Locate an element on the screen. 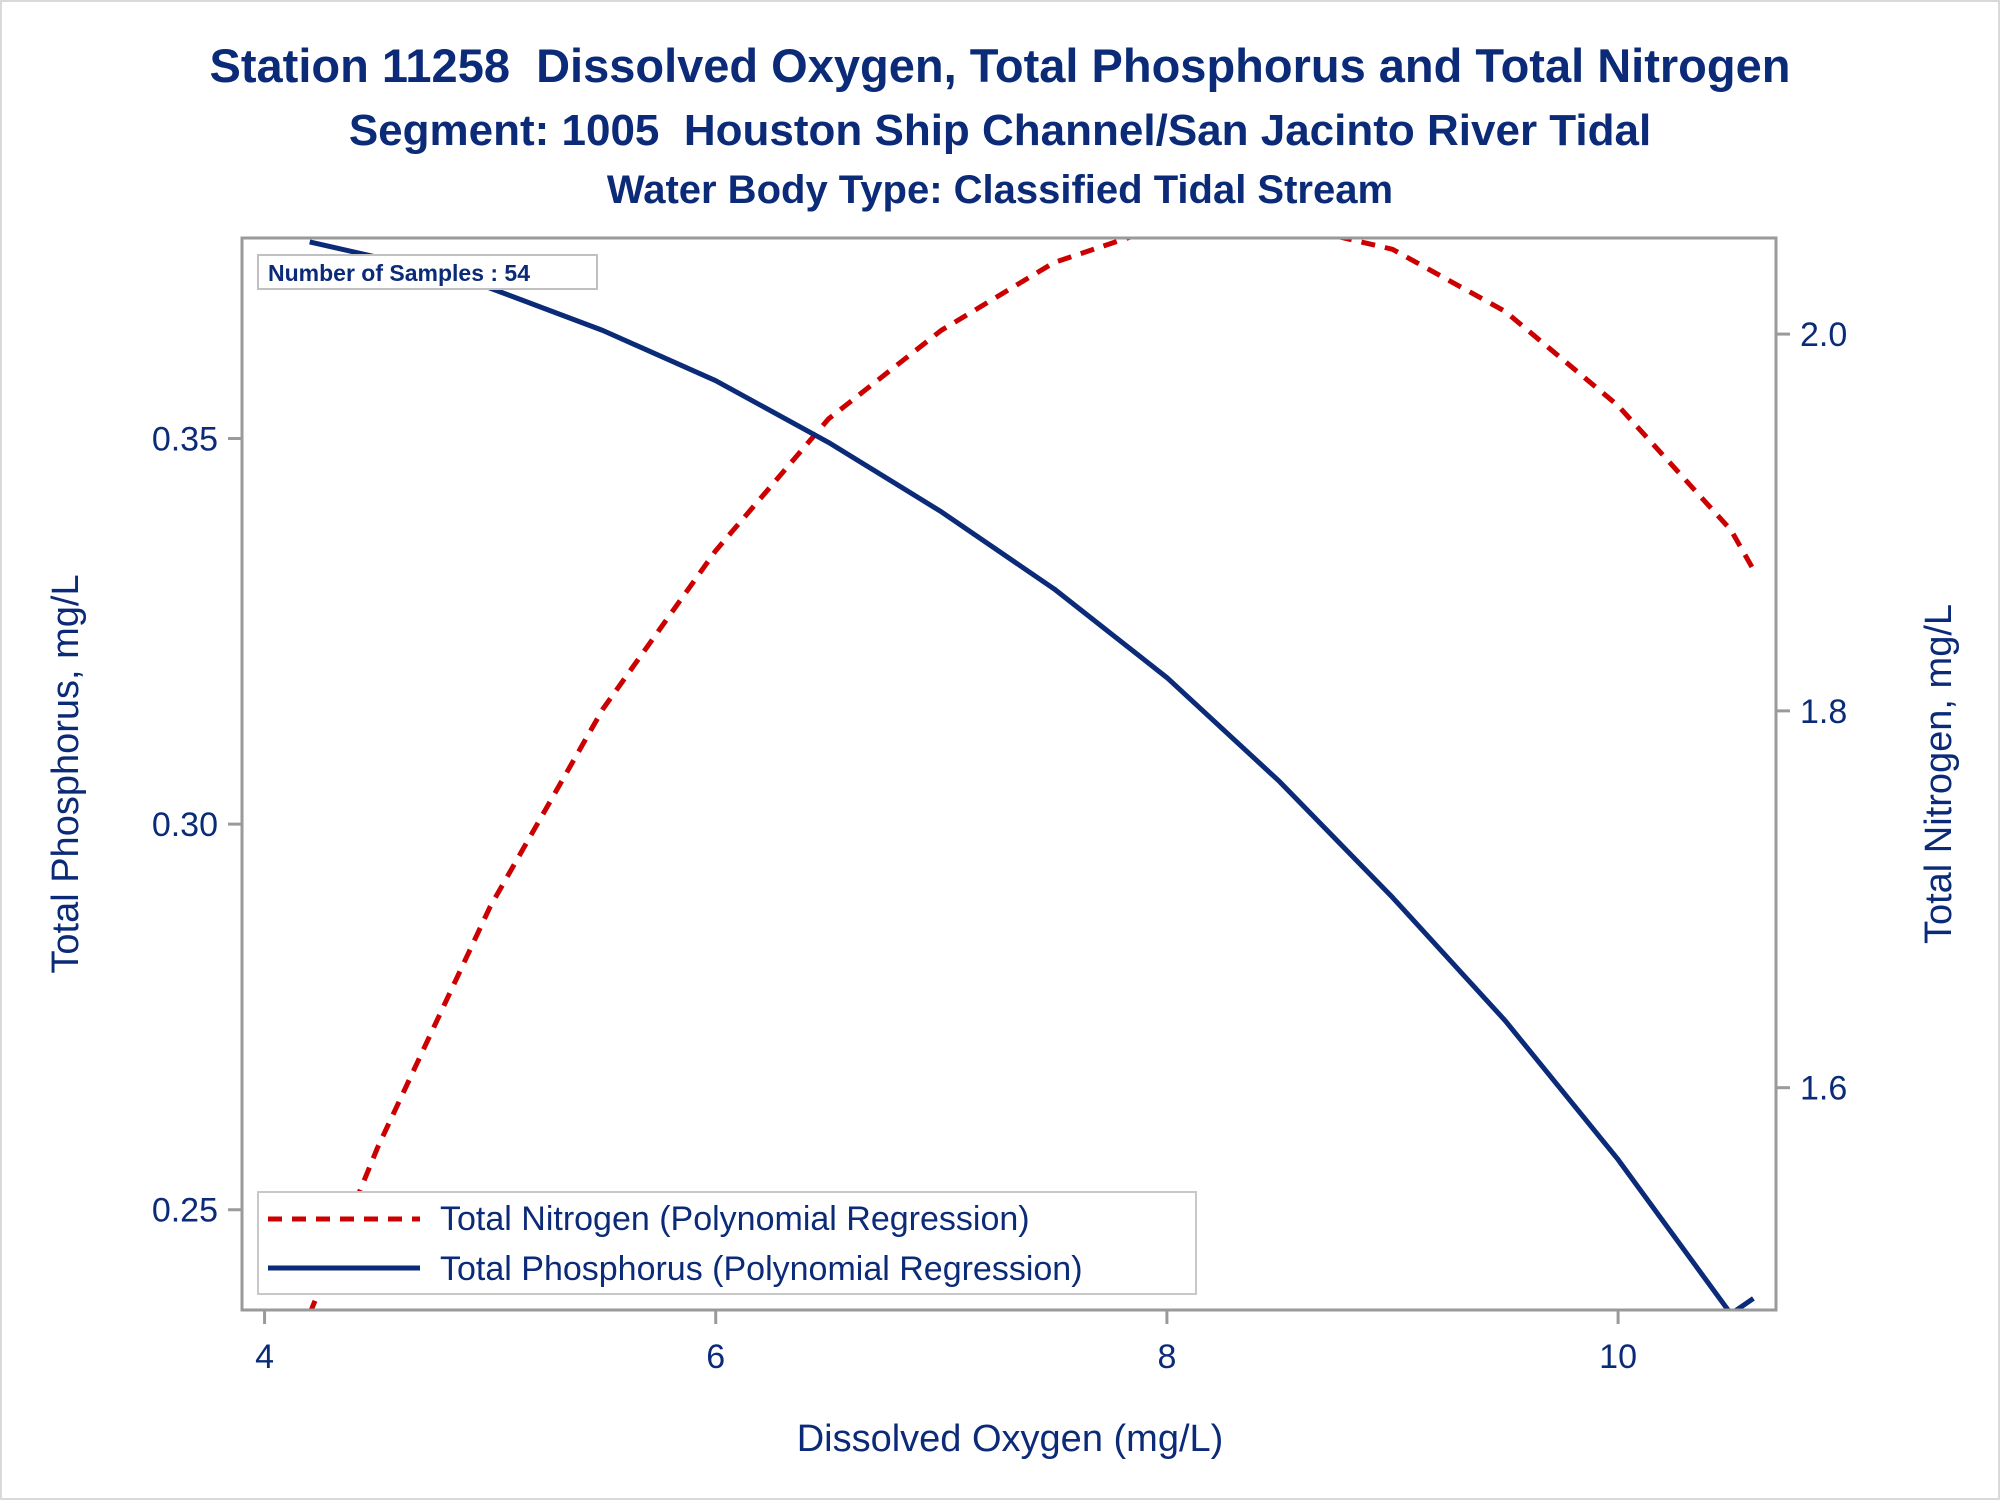  y-right-tick-label: 1.6 is located at coordinates (1823, 1089).